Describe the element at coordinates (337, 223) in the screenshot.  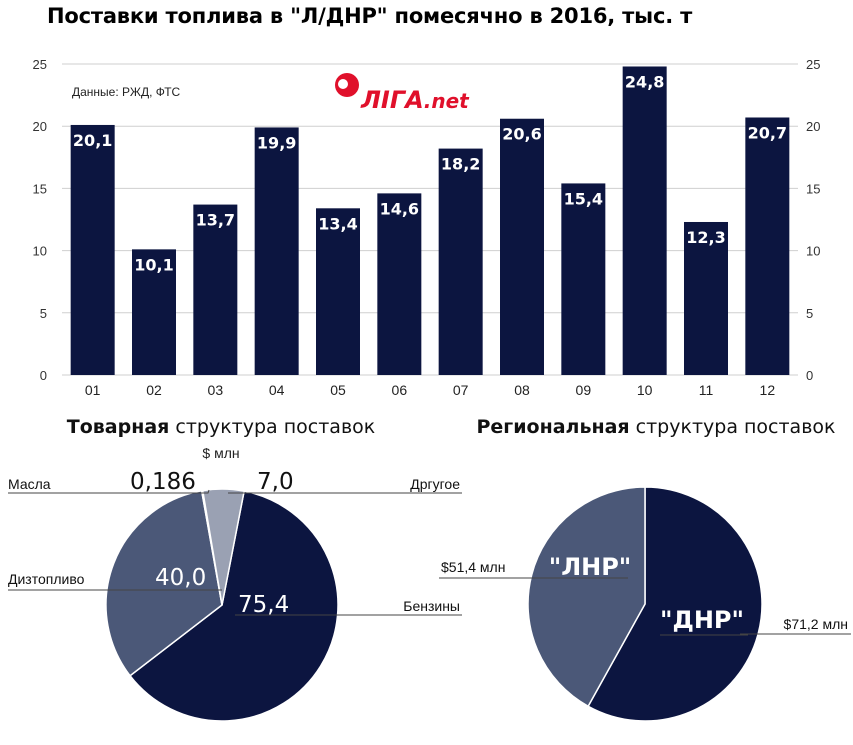
I see `bar-value-label: 13,4` at that location.